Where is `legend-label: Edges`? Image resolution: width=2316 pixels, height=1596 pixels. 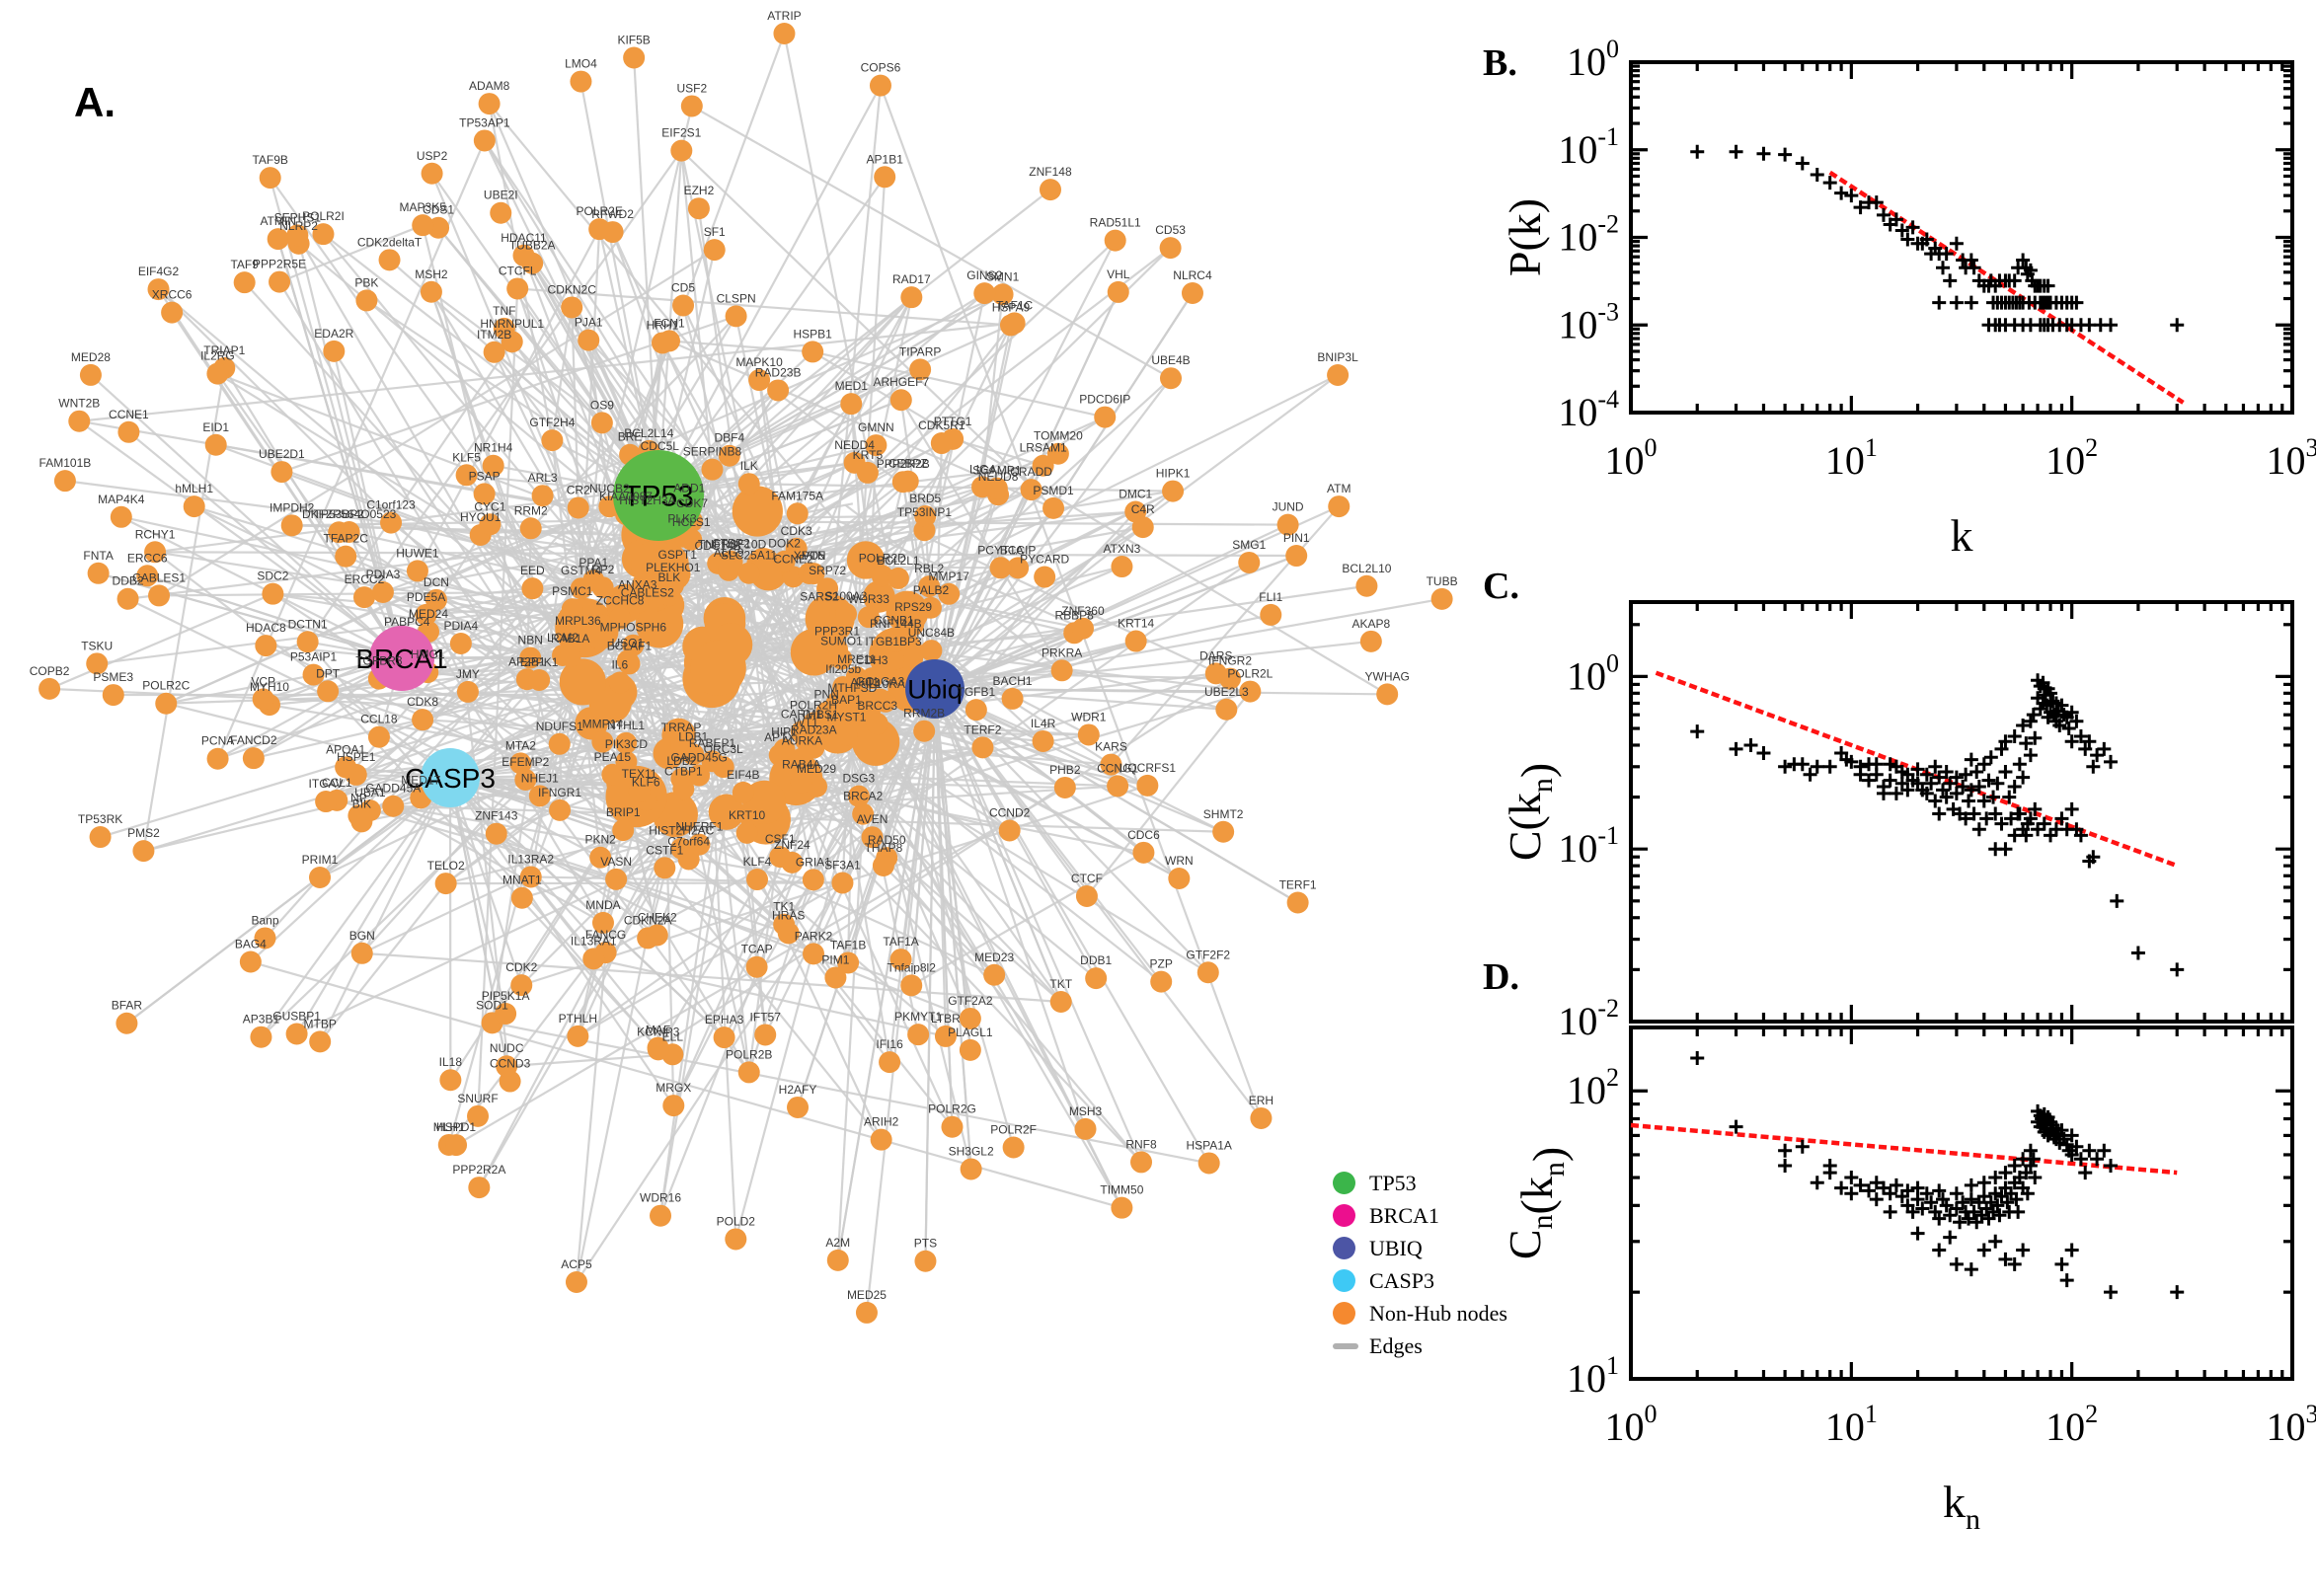
legend-label: Edges is located at coordinates (1396, 1346).